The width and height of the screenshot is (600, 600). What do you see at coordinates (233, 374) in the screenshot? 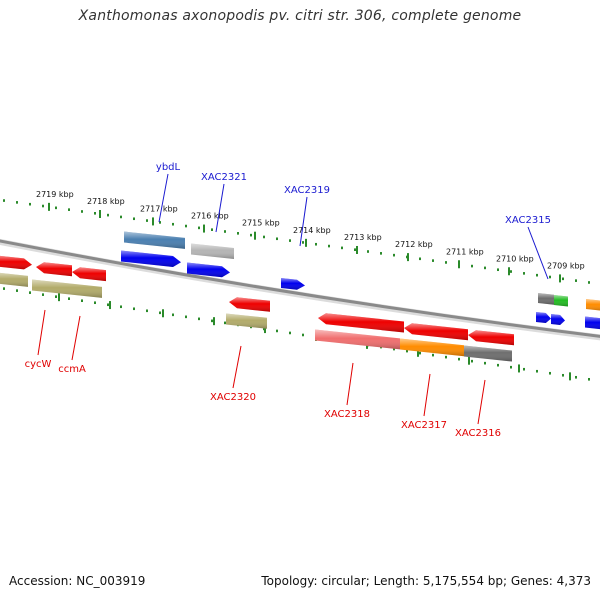
I see `gene-label-XAC2320: XAC2320` at bounding box center [233, 374].